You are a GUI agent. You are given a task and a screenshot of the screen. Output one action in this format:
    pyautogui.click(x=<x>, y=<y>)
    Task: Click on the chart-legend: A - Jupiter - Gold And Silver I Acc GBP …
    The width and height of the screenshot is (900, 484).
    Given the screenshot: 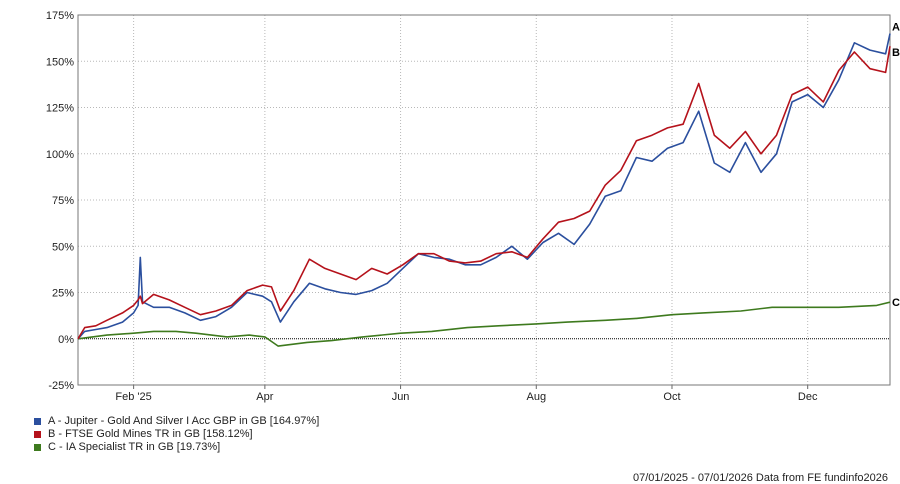 What is the action you would take?
    pyautogui.click(x=176, y=434)
    